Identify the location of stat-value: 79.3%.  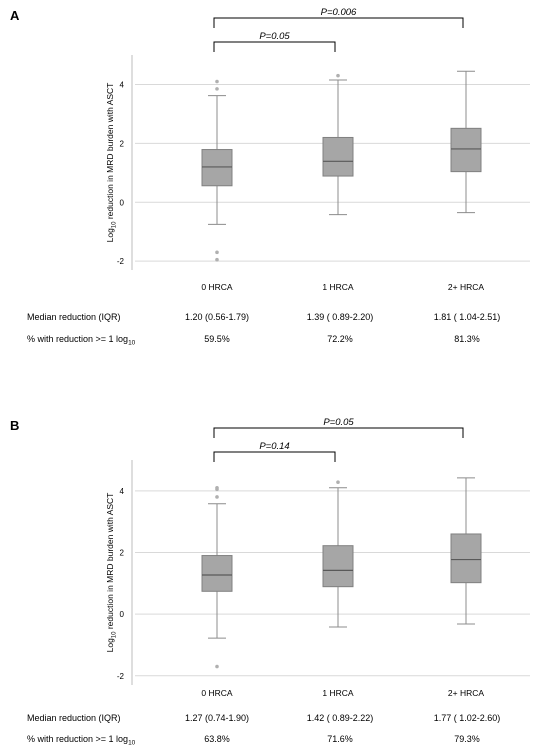
(467, 739).